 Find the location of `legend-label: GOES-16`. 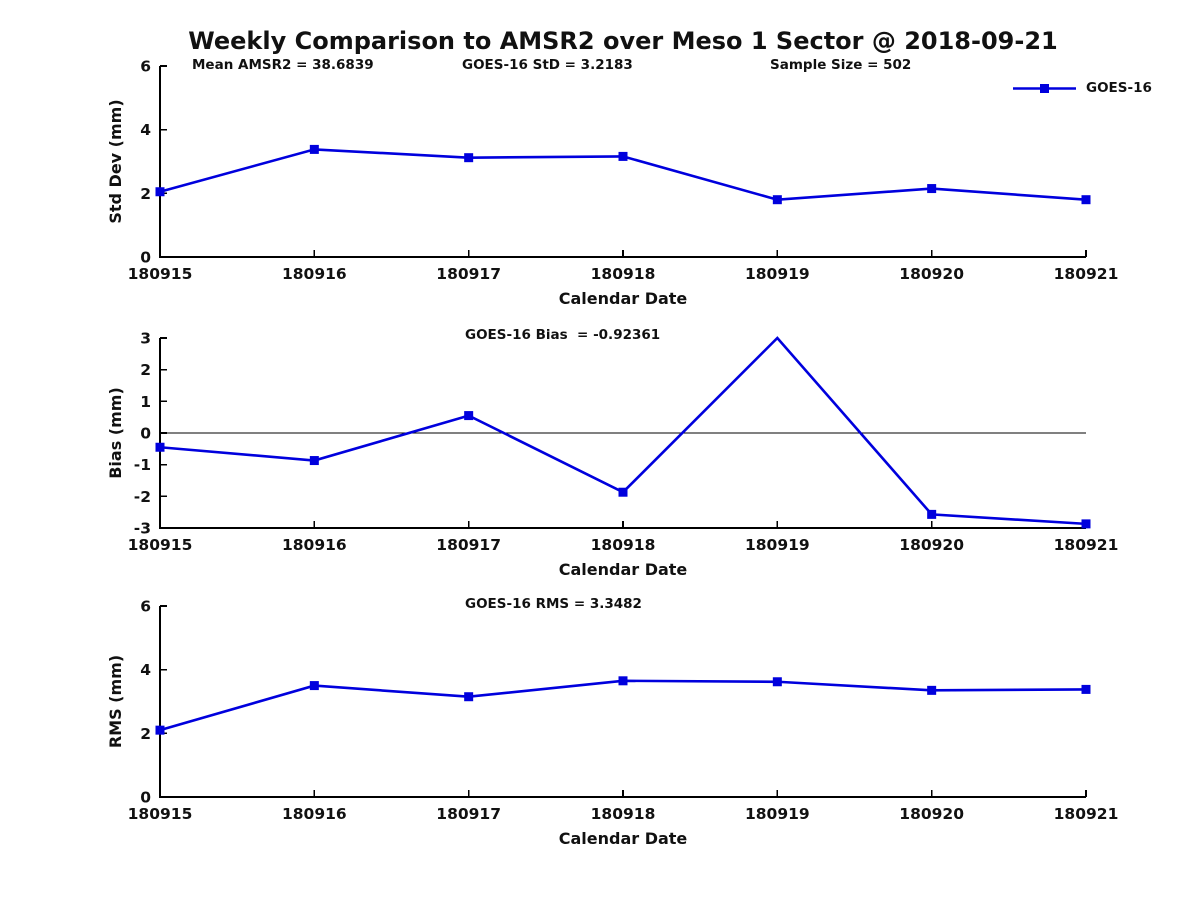

legend-label: GOES-16 is located at coordinates (1119, 88).